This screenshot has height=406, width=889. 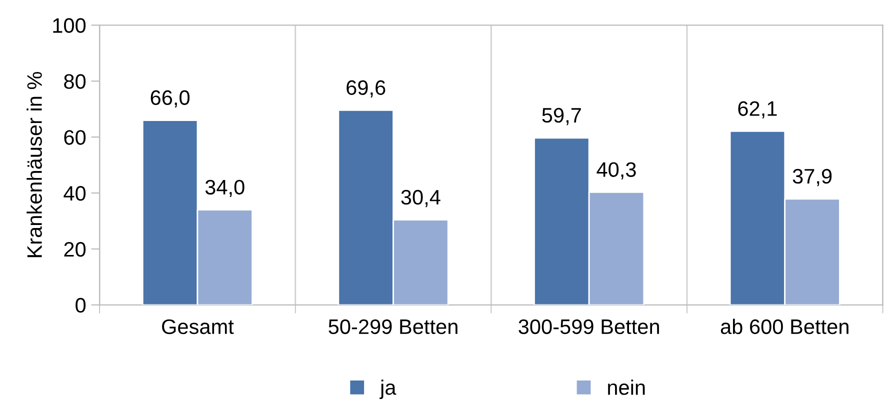 What do you see at coordinates (170, 99) in the screenshot?
I see `data-label: 66,0` at bounding box center [170, 99].